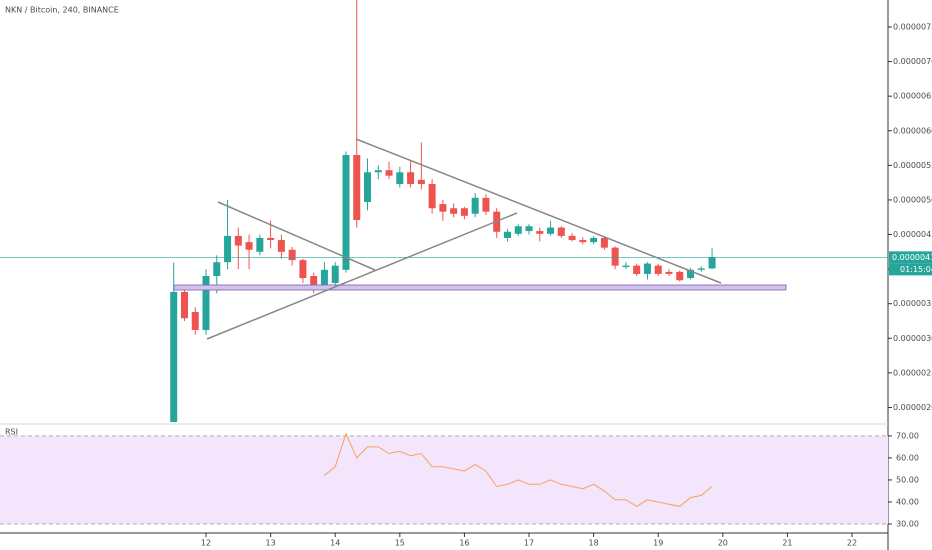 This screenshot has height=550, width=932. What do you see at coordinates (335, 543) in the screenshot?
I see `x-tick-label: 14` at bounding box center [335, 543].